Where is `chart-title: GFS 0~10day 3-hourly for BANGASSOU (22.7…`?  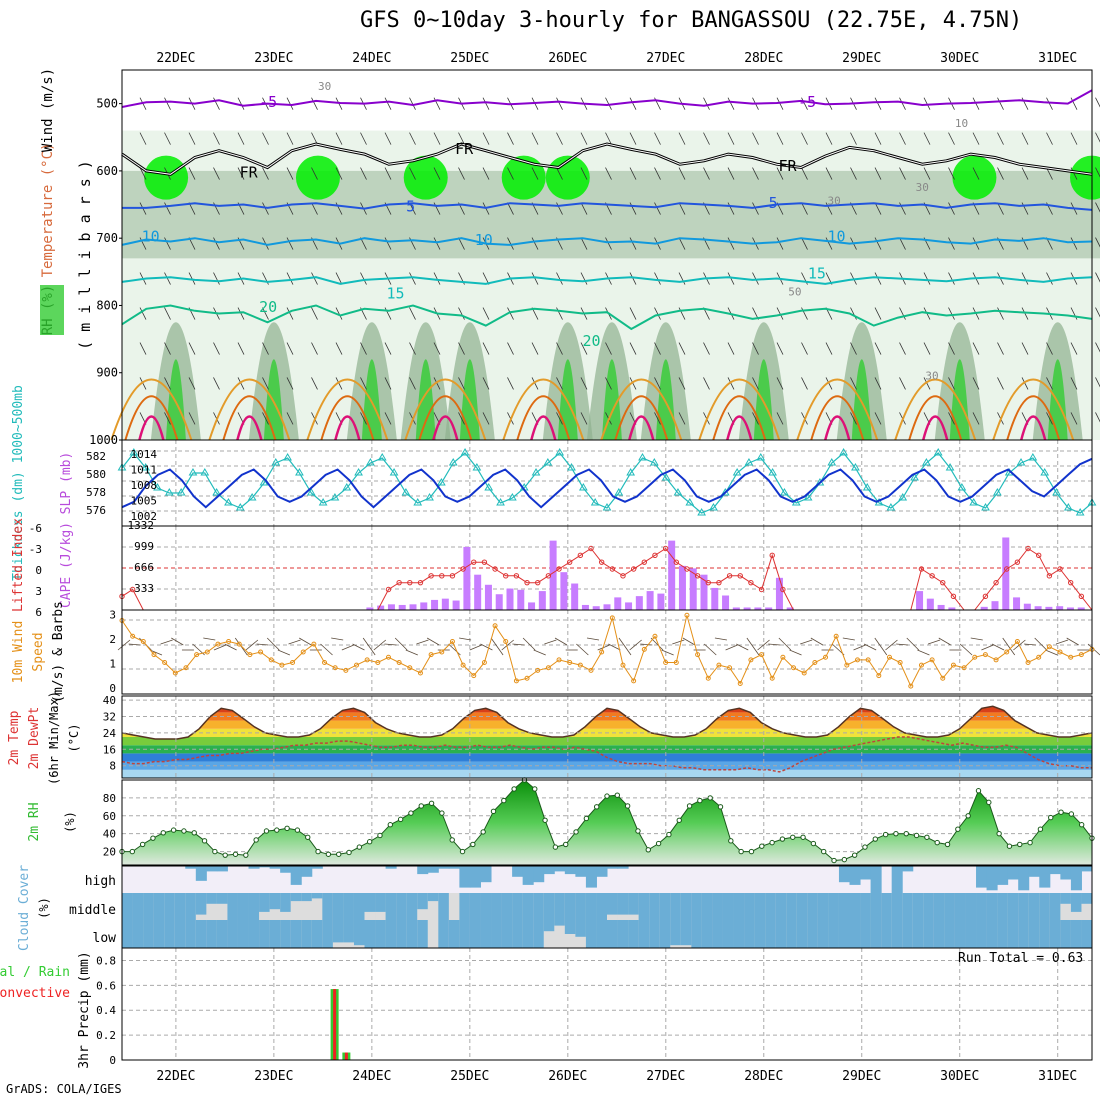
chart-title: GFS 0~10day 3-hourly for BANGASSOU (22.7… is located at coordinates (691, 20).